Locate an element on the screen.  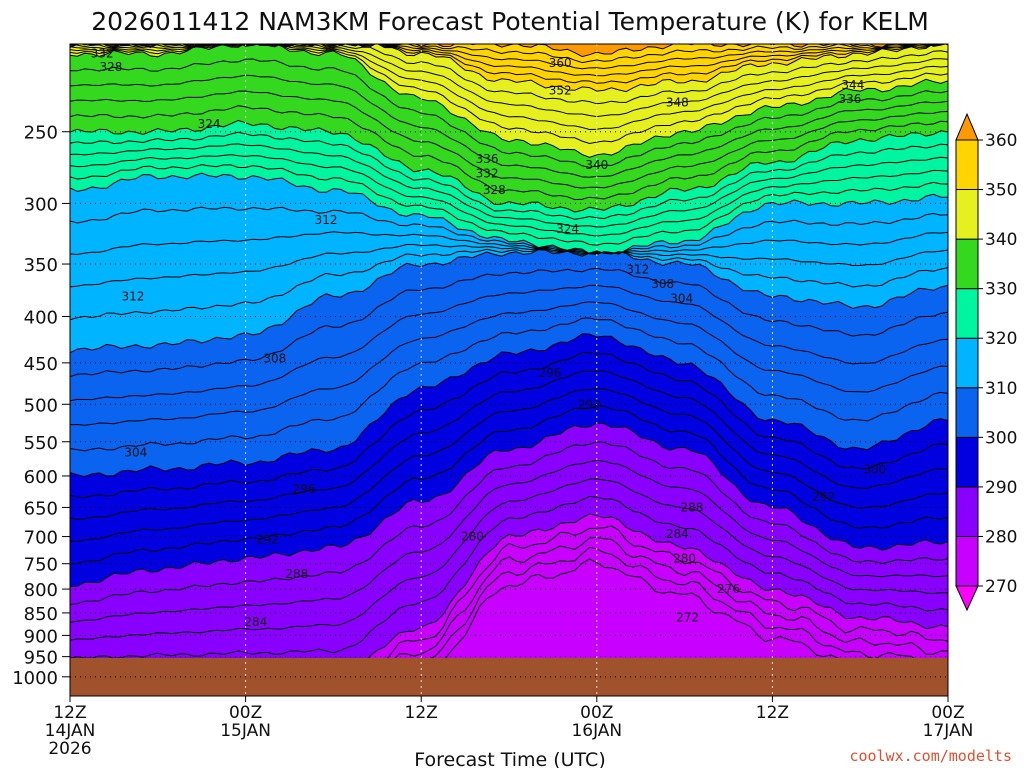
colorbar: 270 280 290 300 310 320 330 340 350 360 is located at coordinates (986, 362).